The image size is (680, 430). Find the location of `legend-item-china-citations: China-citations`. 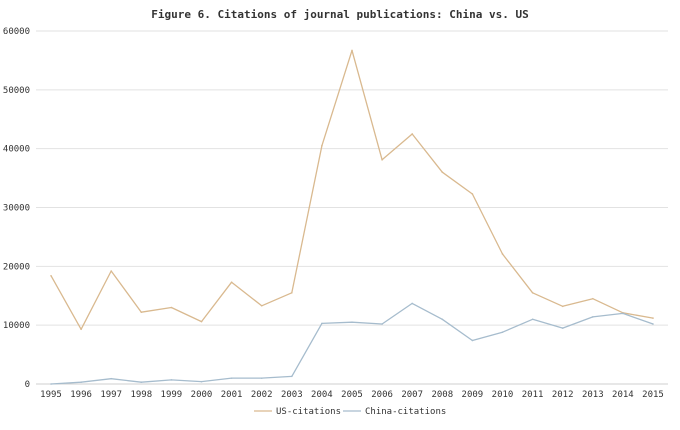

legend-item-china-citations: China-citations is located at coordinates (394, 412).